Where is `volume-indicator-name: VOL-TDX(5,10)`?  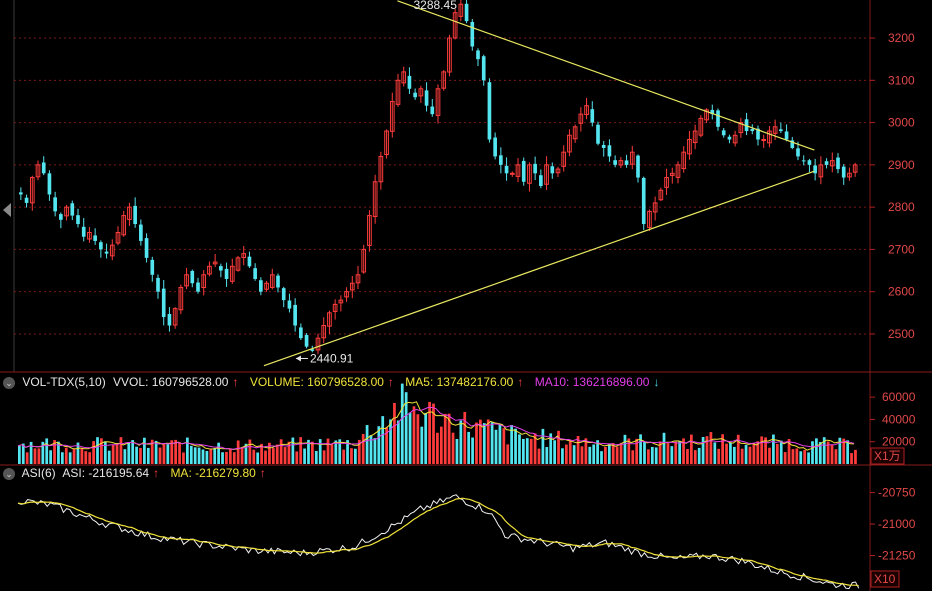 volume-indicator-name: VOL-TDX(5,10) is located at coordinates (64, 382).